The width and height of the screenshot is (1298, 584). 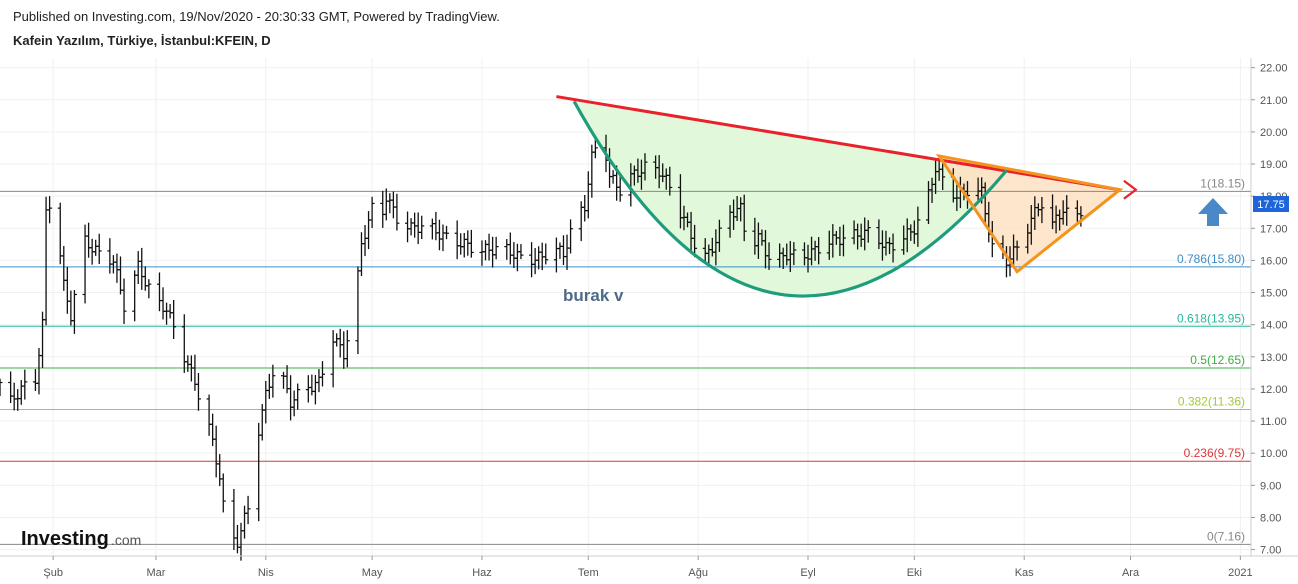 What do you see at coordinates (372, 573) in the screenshot?
I see `x-tick-label: May` at bounding box center [372, 573].